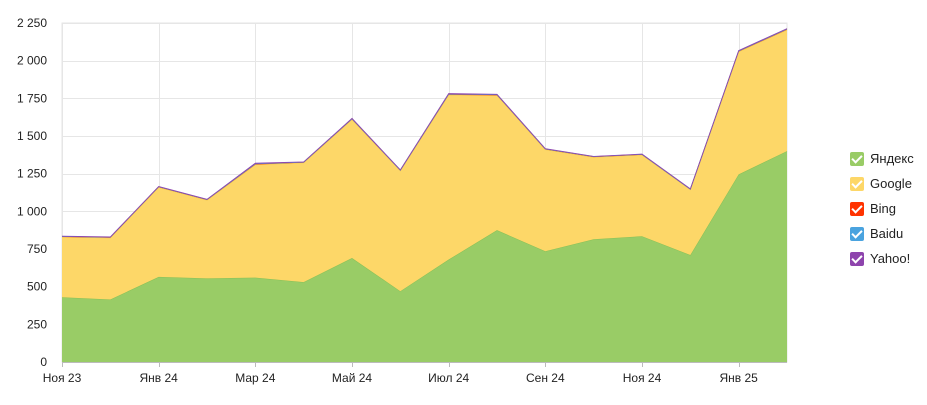  What do you see at coordinates (32, 98) in the screenshot?
I see `y-tick-label: 1 750` at bounding box center [32, 98].